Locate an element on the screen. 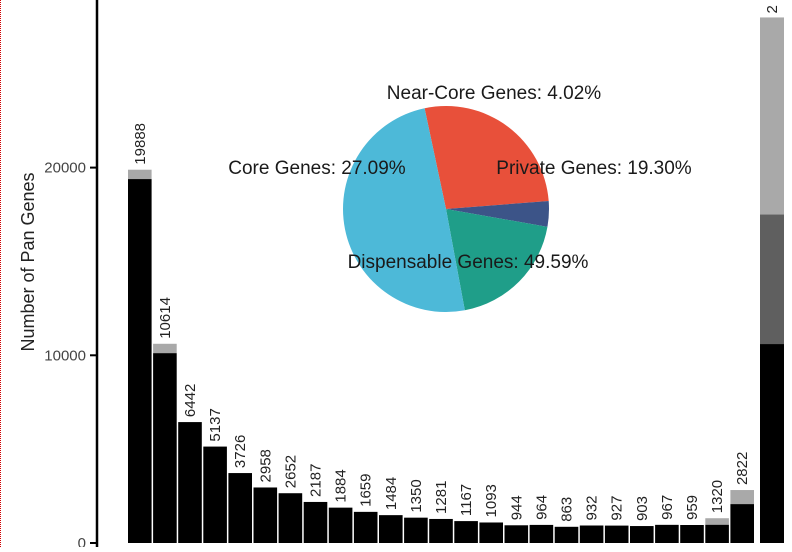 The image size is (792, 552). left-edge-border is located at coordinates (0, 273).